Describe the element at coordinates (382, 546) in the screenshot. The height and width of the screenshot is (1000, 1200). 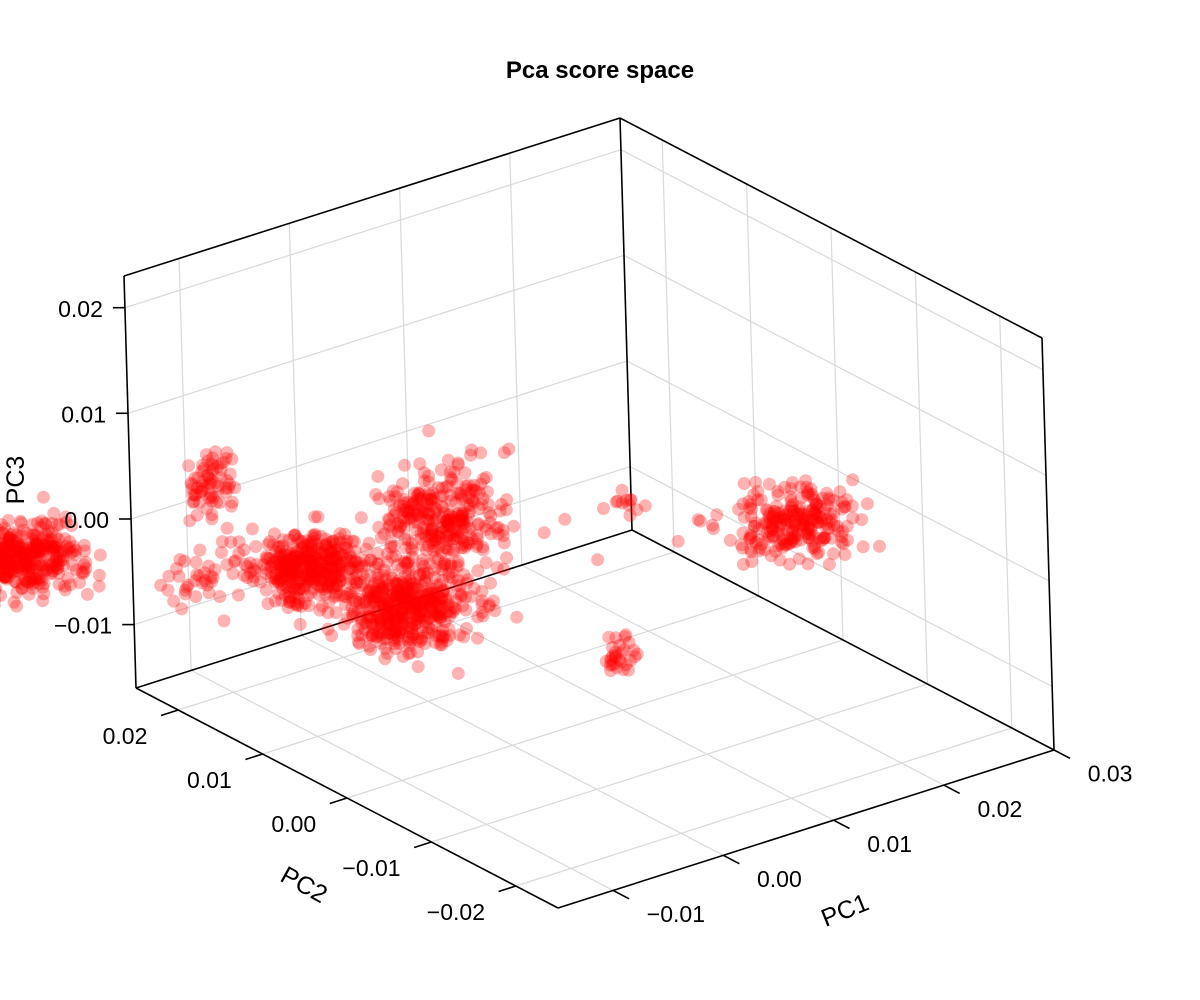
I see `back-wall-grid-line` at that location.